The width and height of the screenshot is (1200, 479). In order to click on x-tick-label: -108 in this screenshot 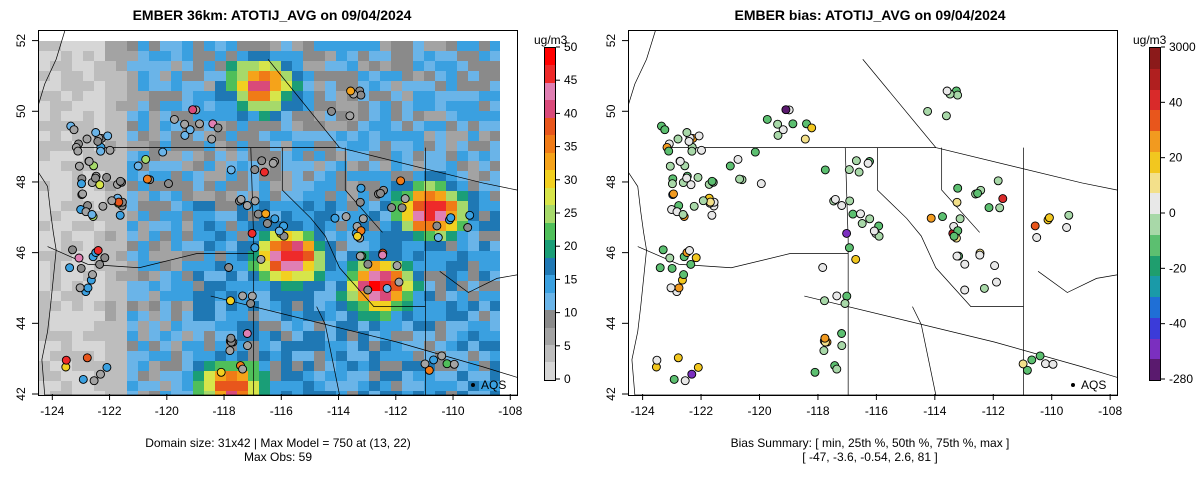, I will do `click(1110, 411)`.